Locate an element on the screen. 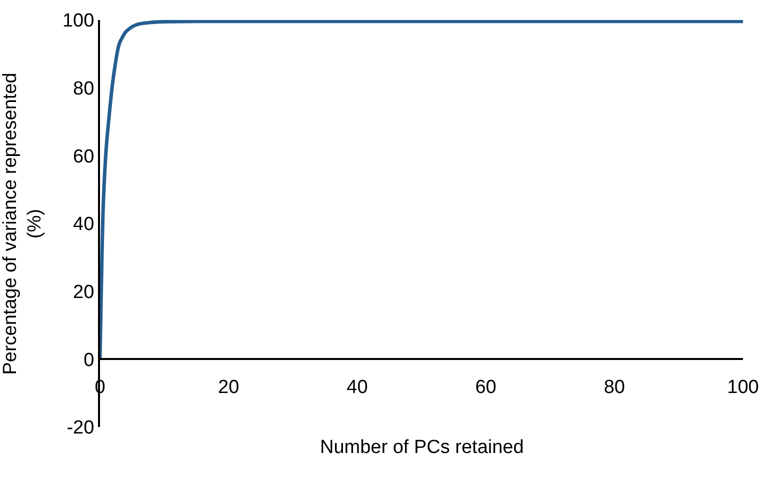  y-tick-label: 100 is located at coordinates (78, 21).